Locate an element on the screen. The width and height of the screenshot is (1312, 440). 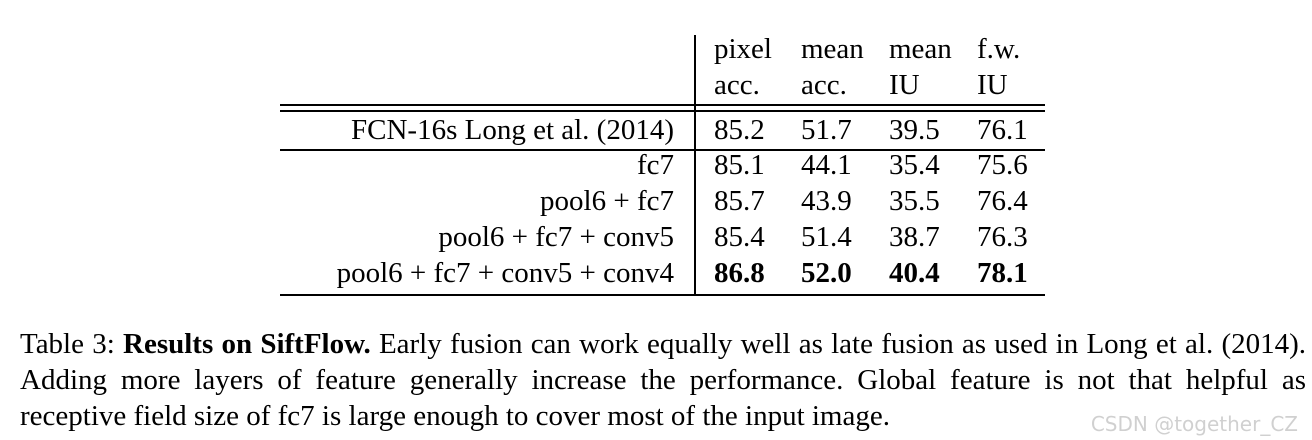
cell-value: 40.4 is located at coordinates (914, 273).